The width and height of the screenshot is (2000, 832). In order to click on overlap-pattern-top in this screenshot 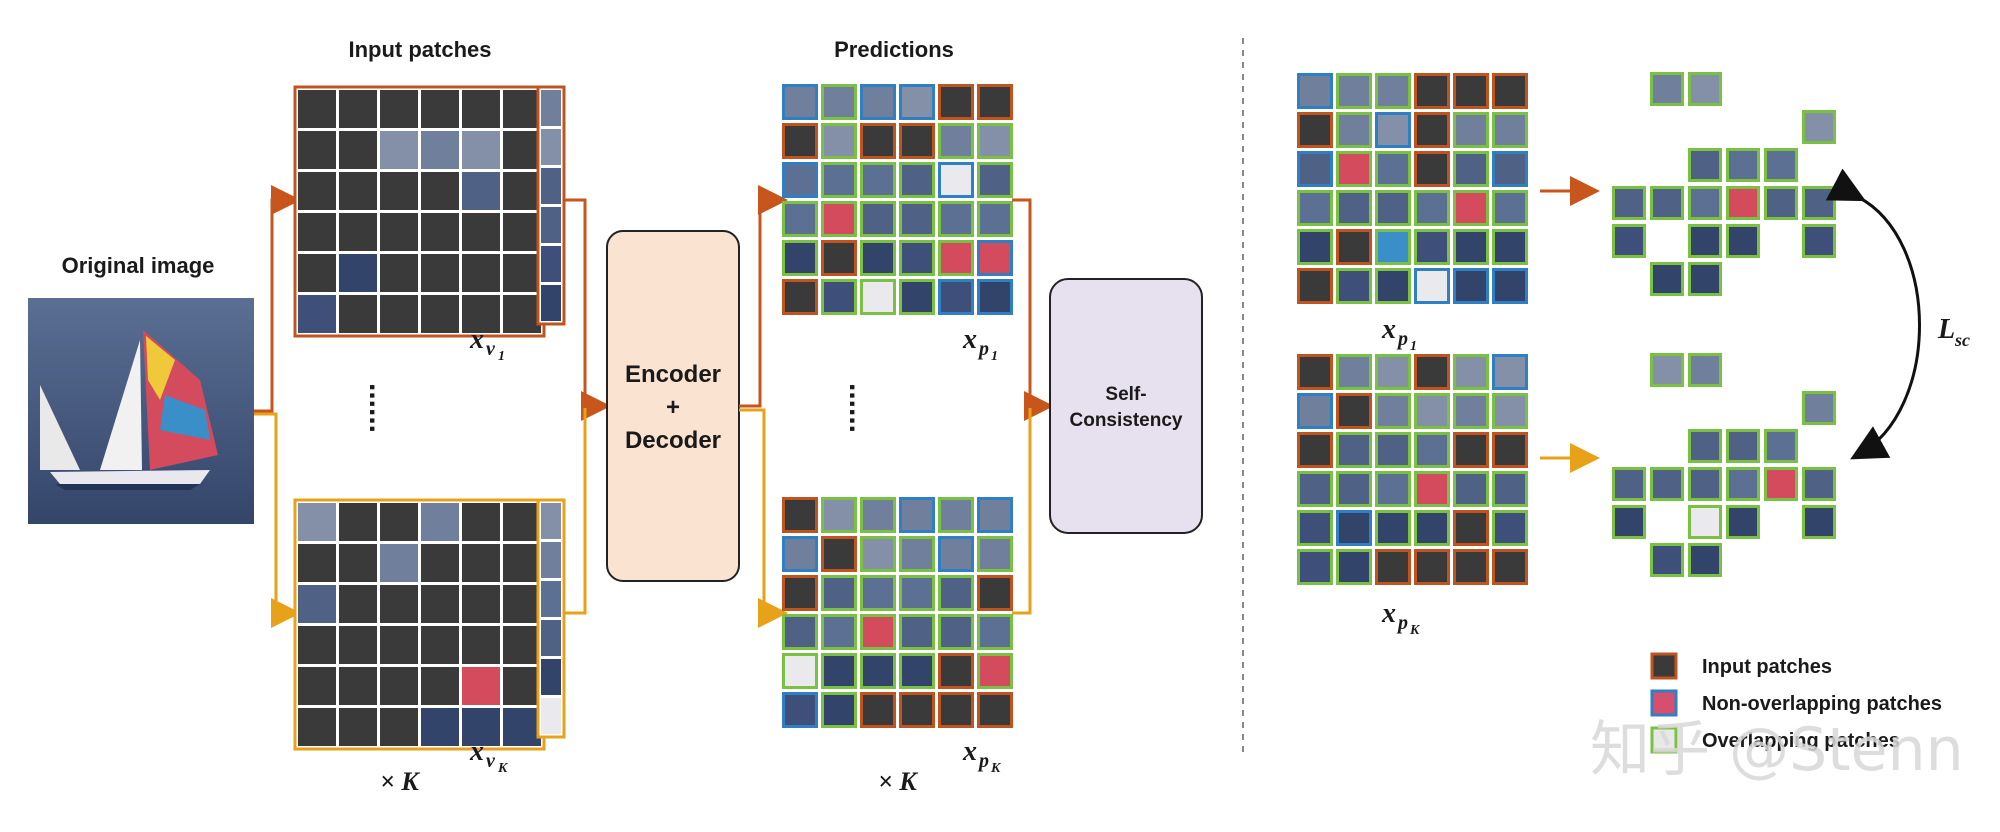, I will do `click(1724, 184)`.